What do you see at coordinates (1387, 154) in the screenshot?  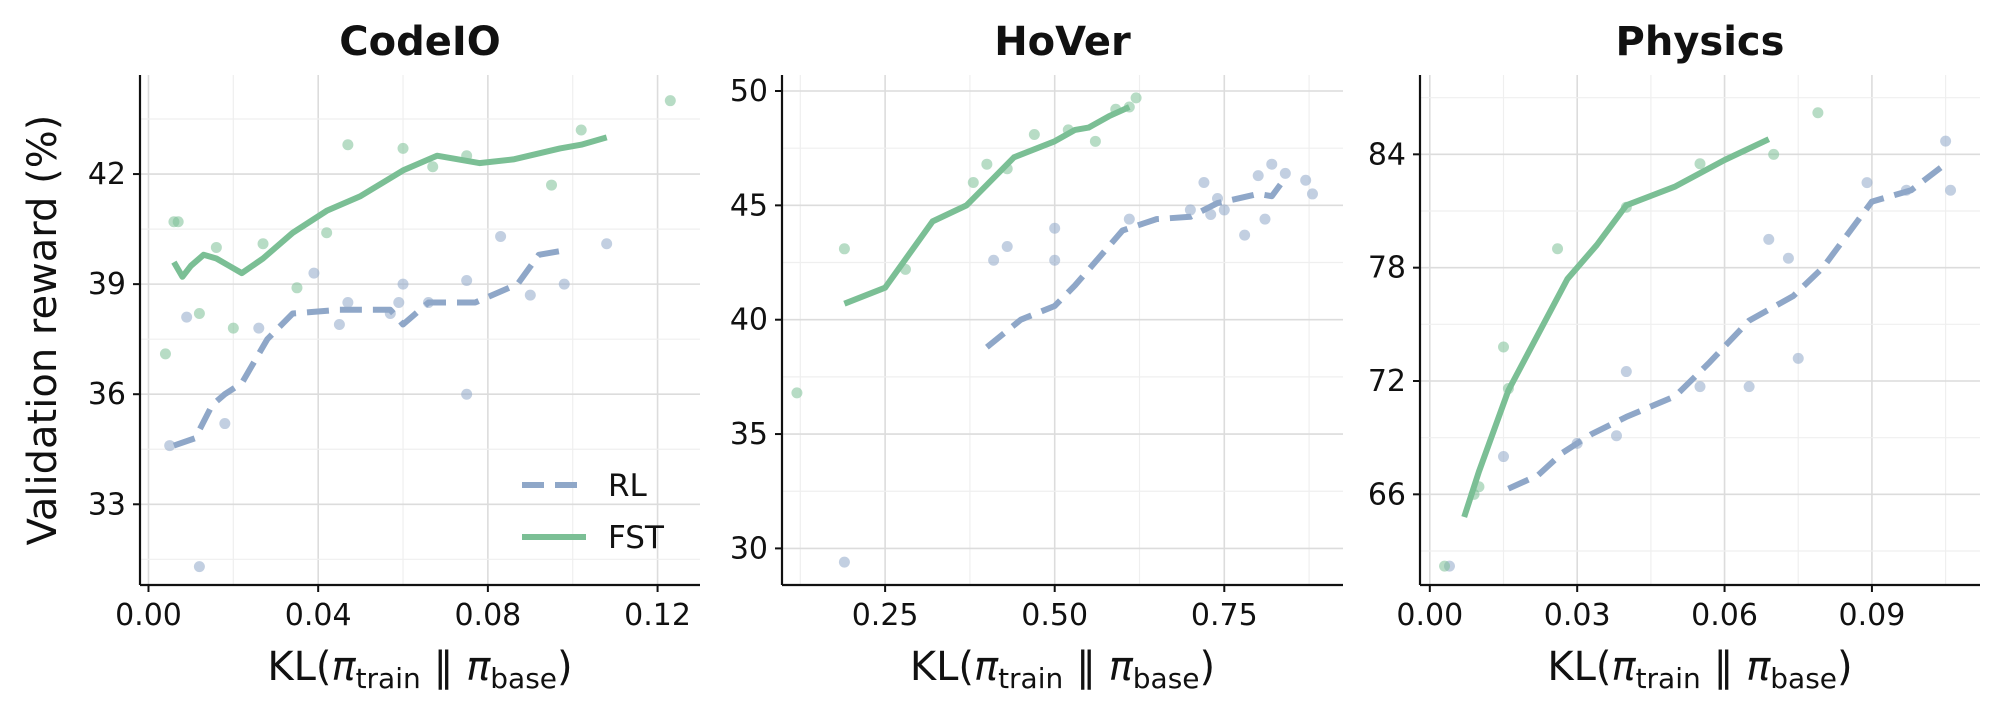 I see `y-tick-label: 84` at bounding box center [1387, 154].